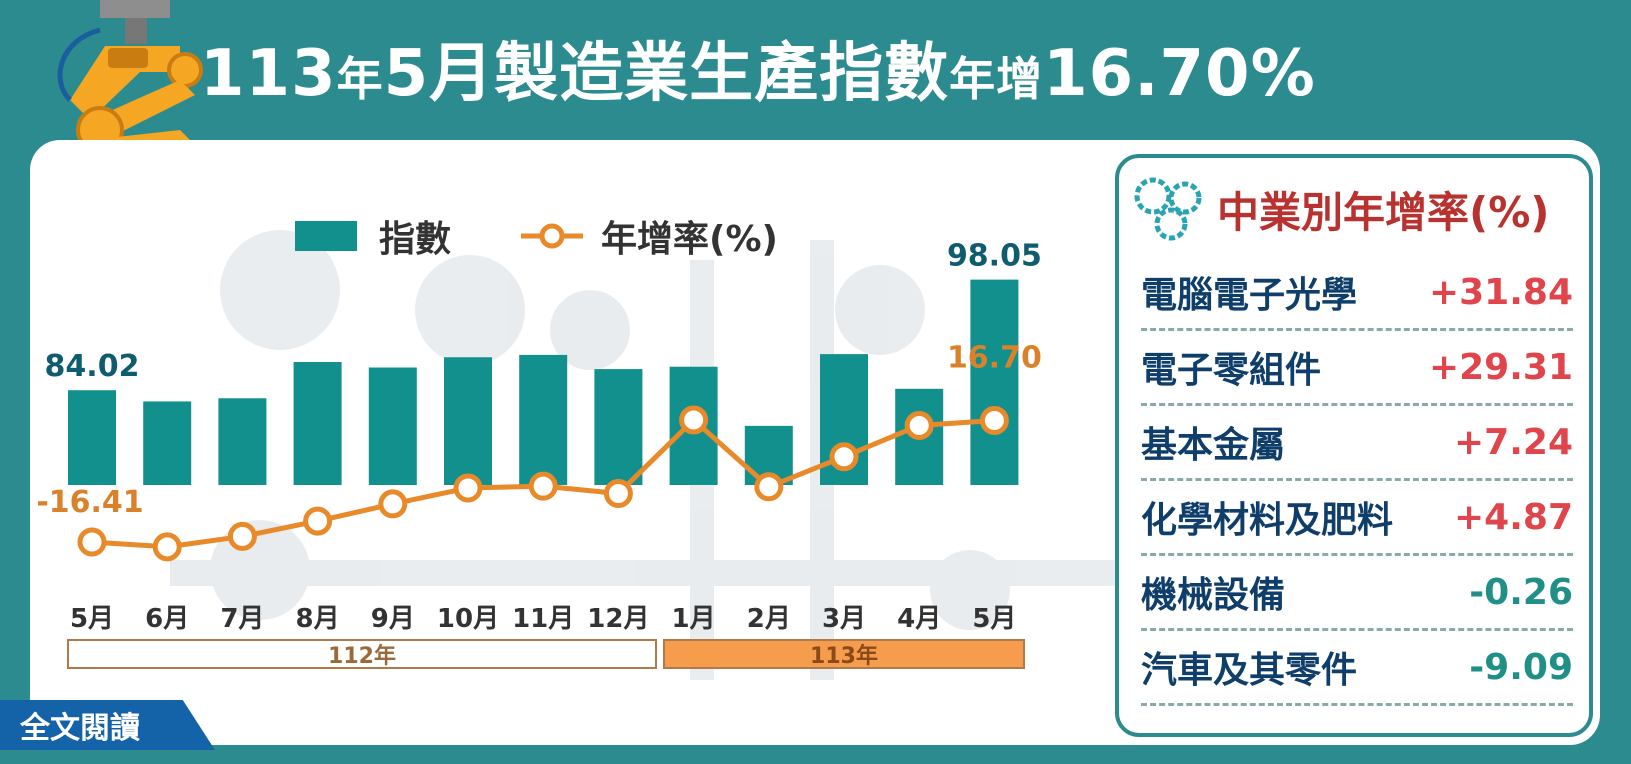 This screenshot has height=764, width=1631. I want to click on x-tick-label-11: 4月, so click(919, 619).